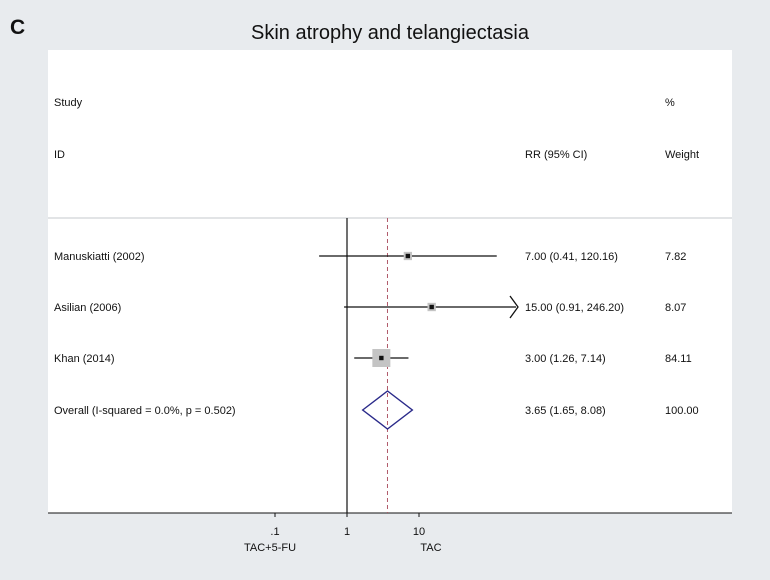 The height and width of the screenshot is (580, 770). Describe the element at coordinates (274, 532) in the screenshot. I see `x-tick-label: .1` at that location.